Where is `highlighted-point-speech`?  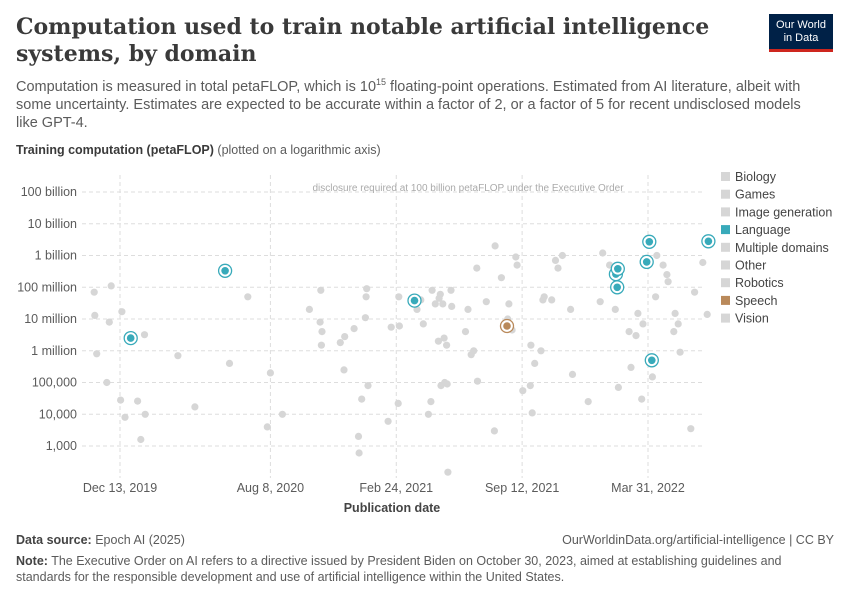 highlighted-point-speech is located at coordinates (507, 326).